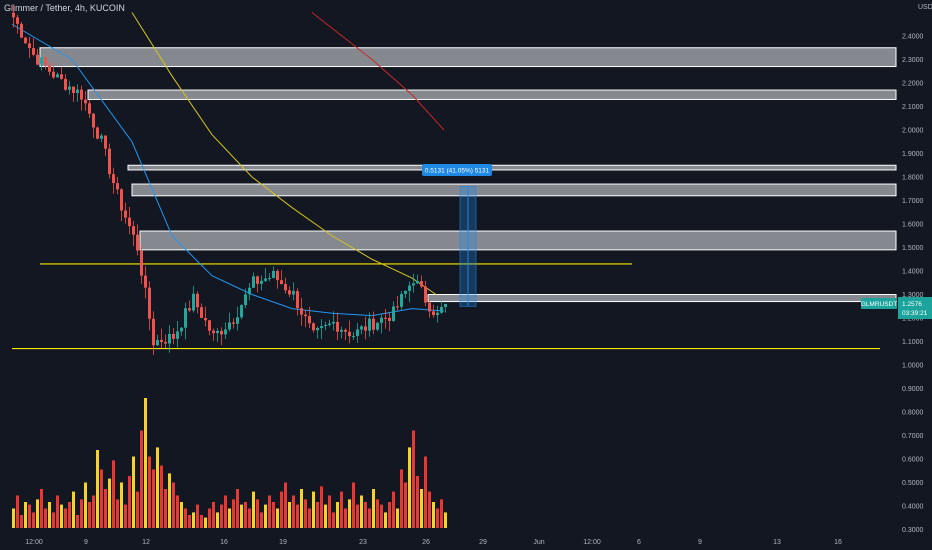 The image size is (932, 550). Describe the element at coordinates (838, 542) in the screenshot. I see `time-tick-label: 16` at that location.